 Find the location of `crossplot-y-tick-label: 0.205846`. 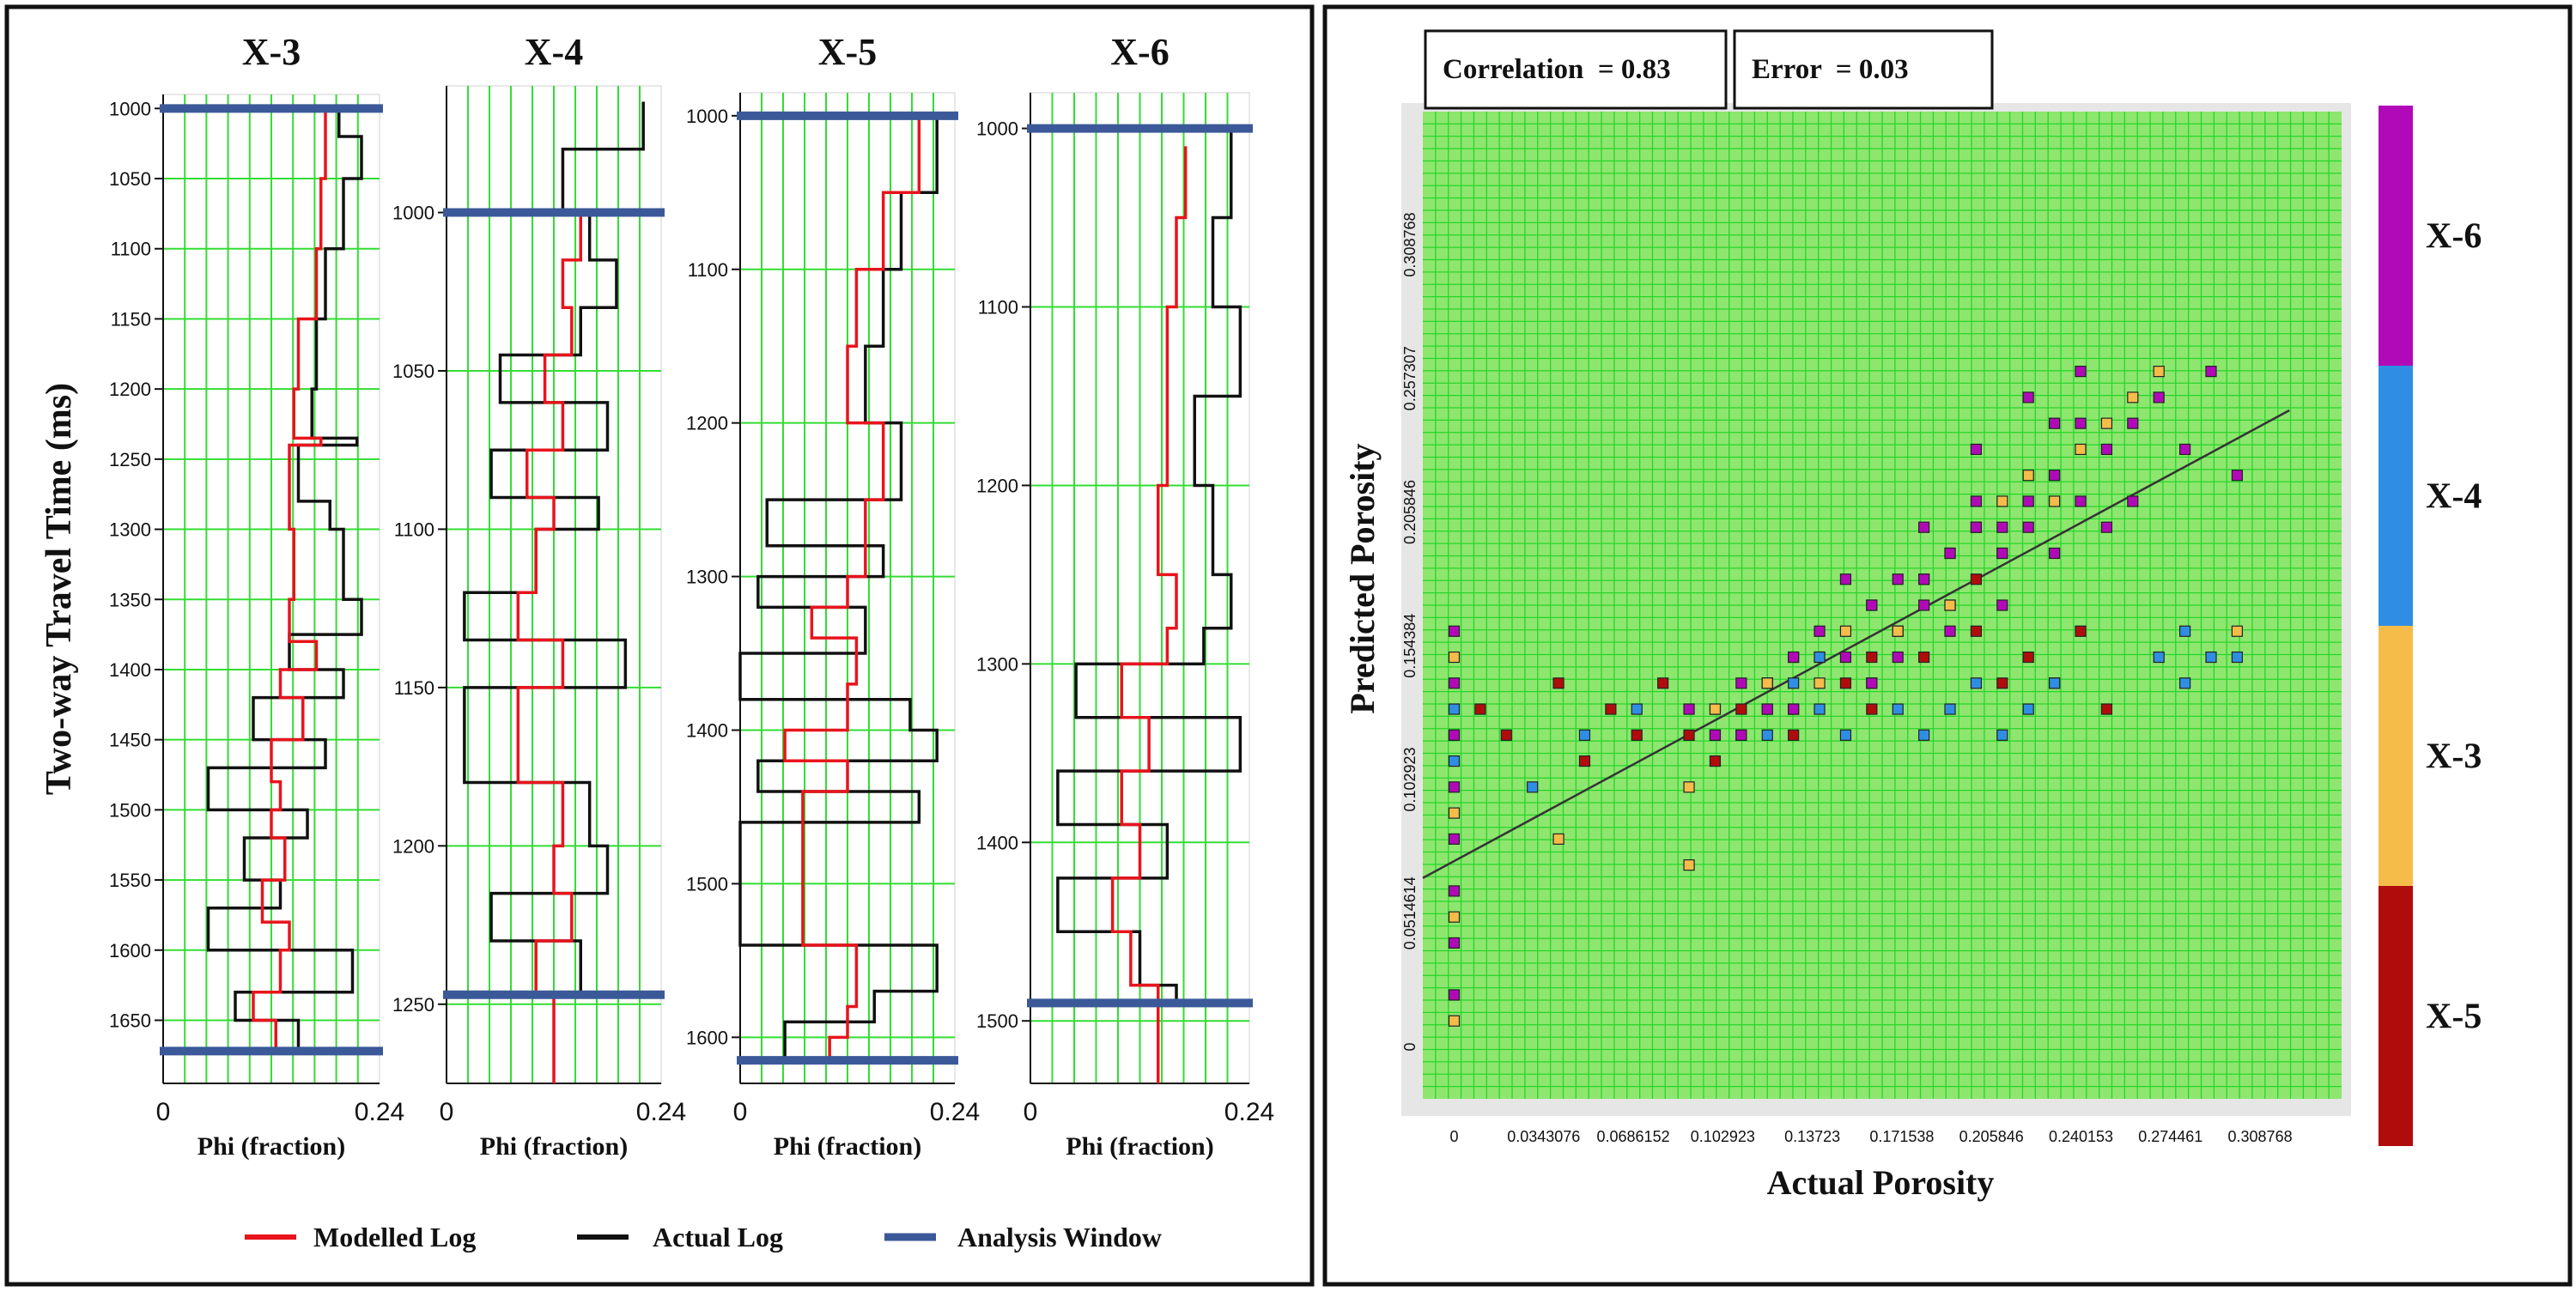

crossplot-y-tick-label: 0.205846 is located at coordinates (1410, 512).